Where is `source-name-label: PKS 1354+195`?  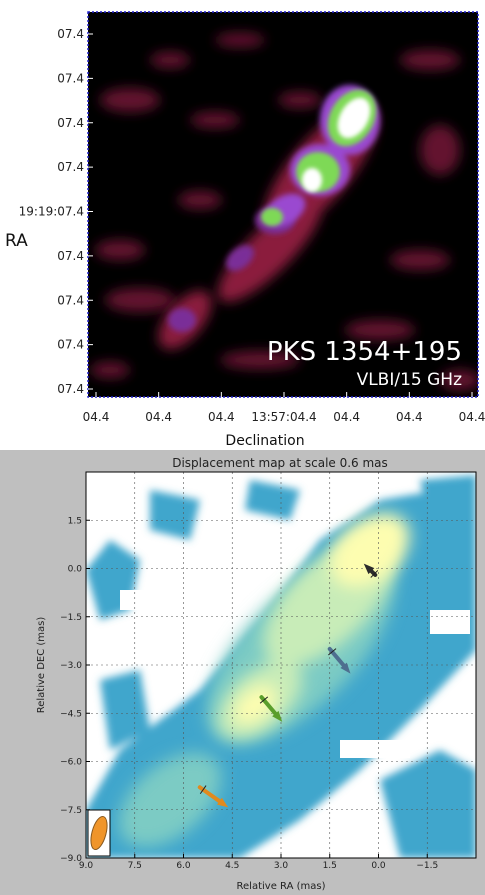
source-name-label: PKS 1354+195 is located at coordinates (364, 352).